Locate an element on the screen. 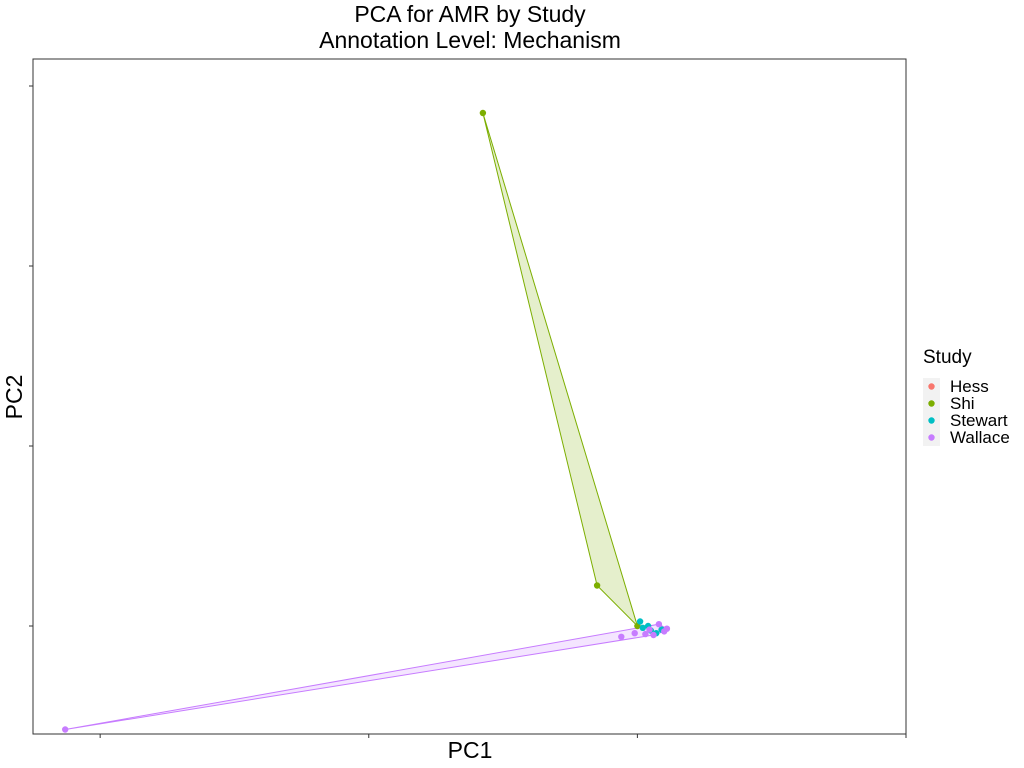  x-axis-title: PC1 is located at coordinates (470, 750).